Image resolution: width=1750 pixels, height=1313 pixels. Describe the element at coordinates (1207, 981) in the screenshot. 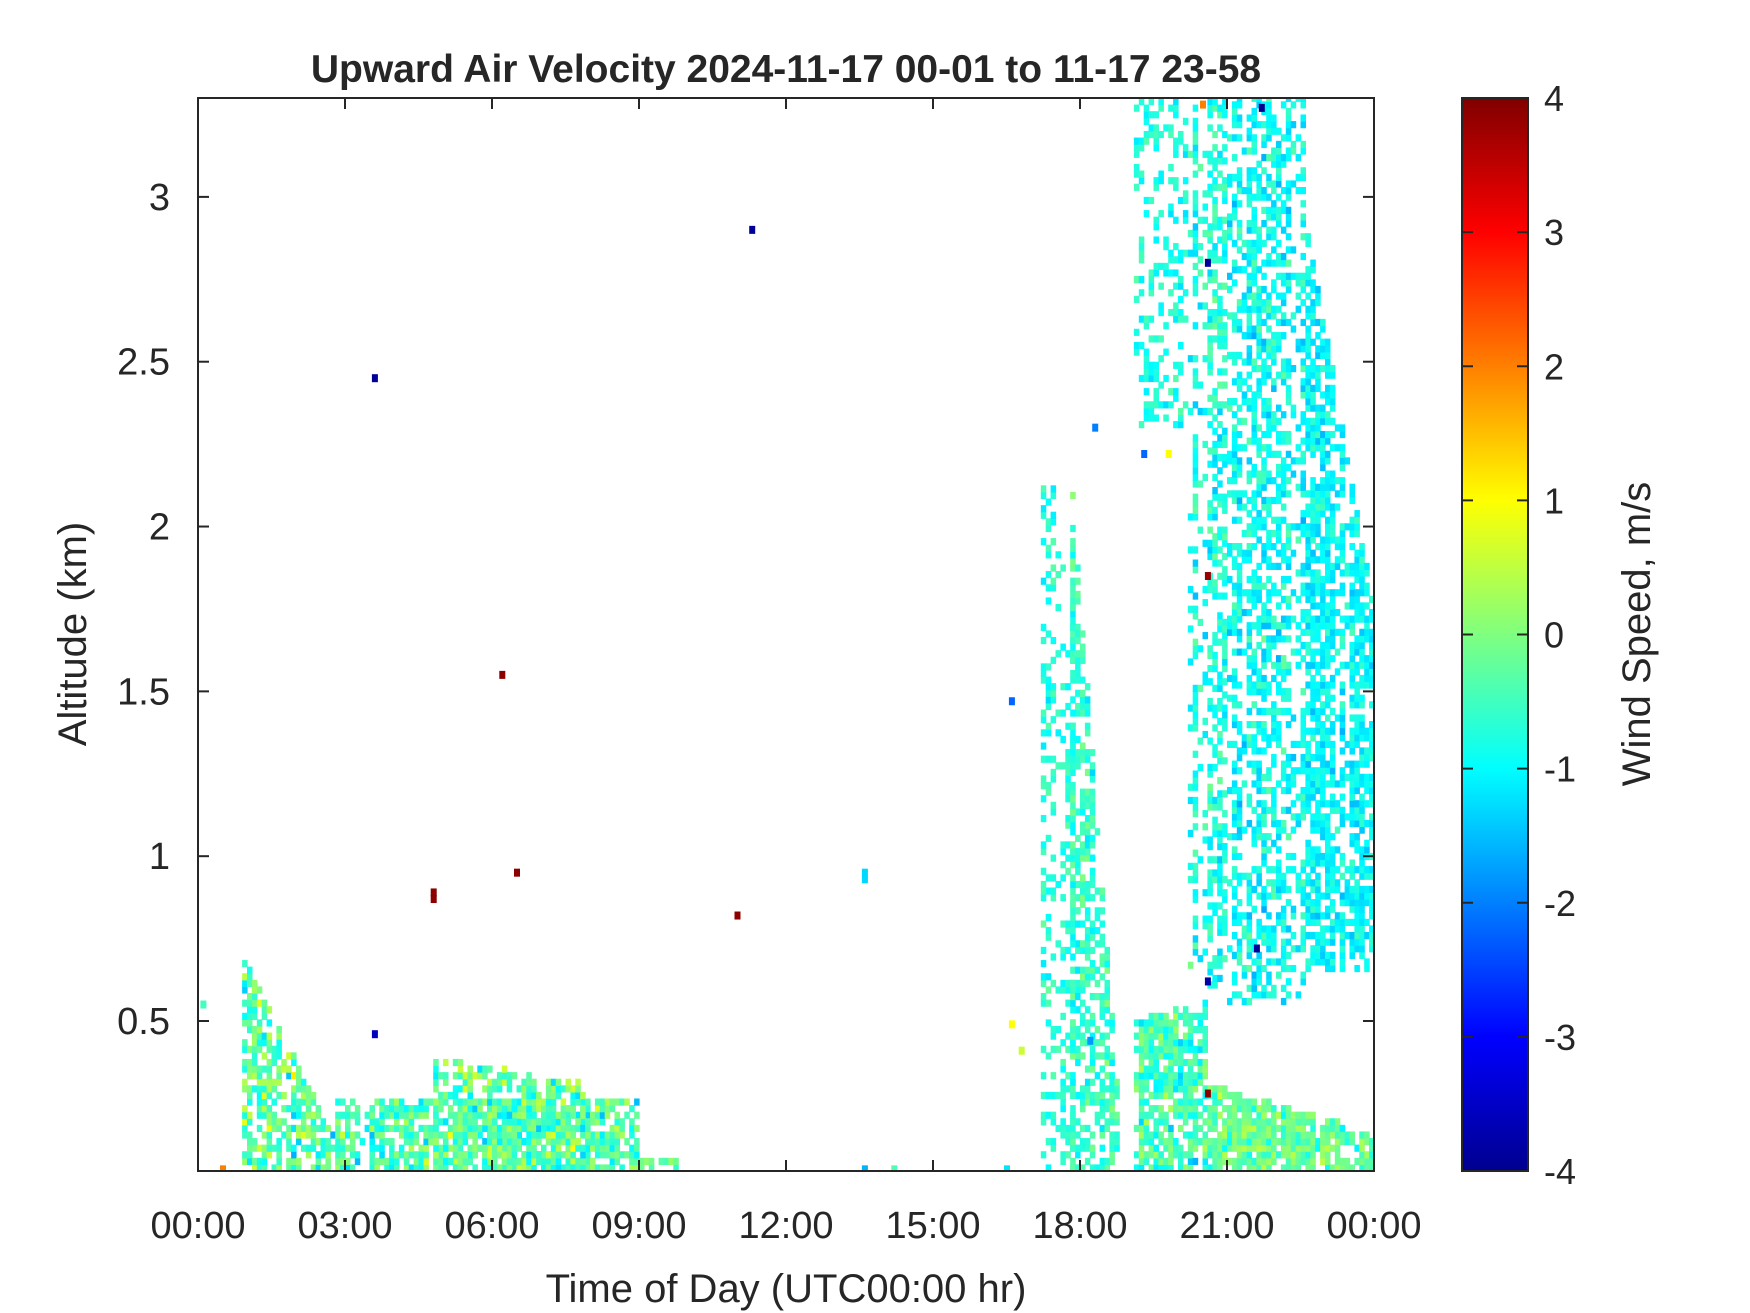

I see `data-point` at that location.